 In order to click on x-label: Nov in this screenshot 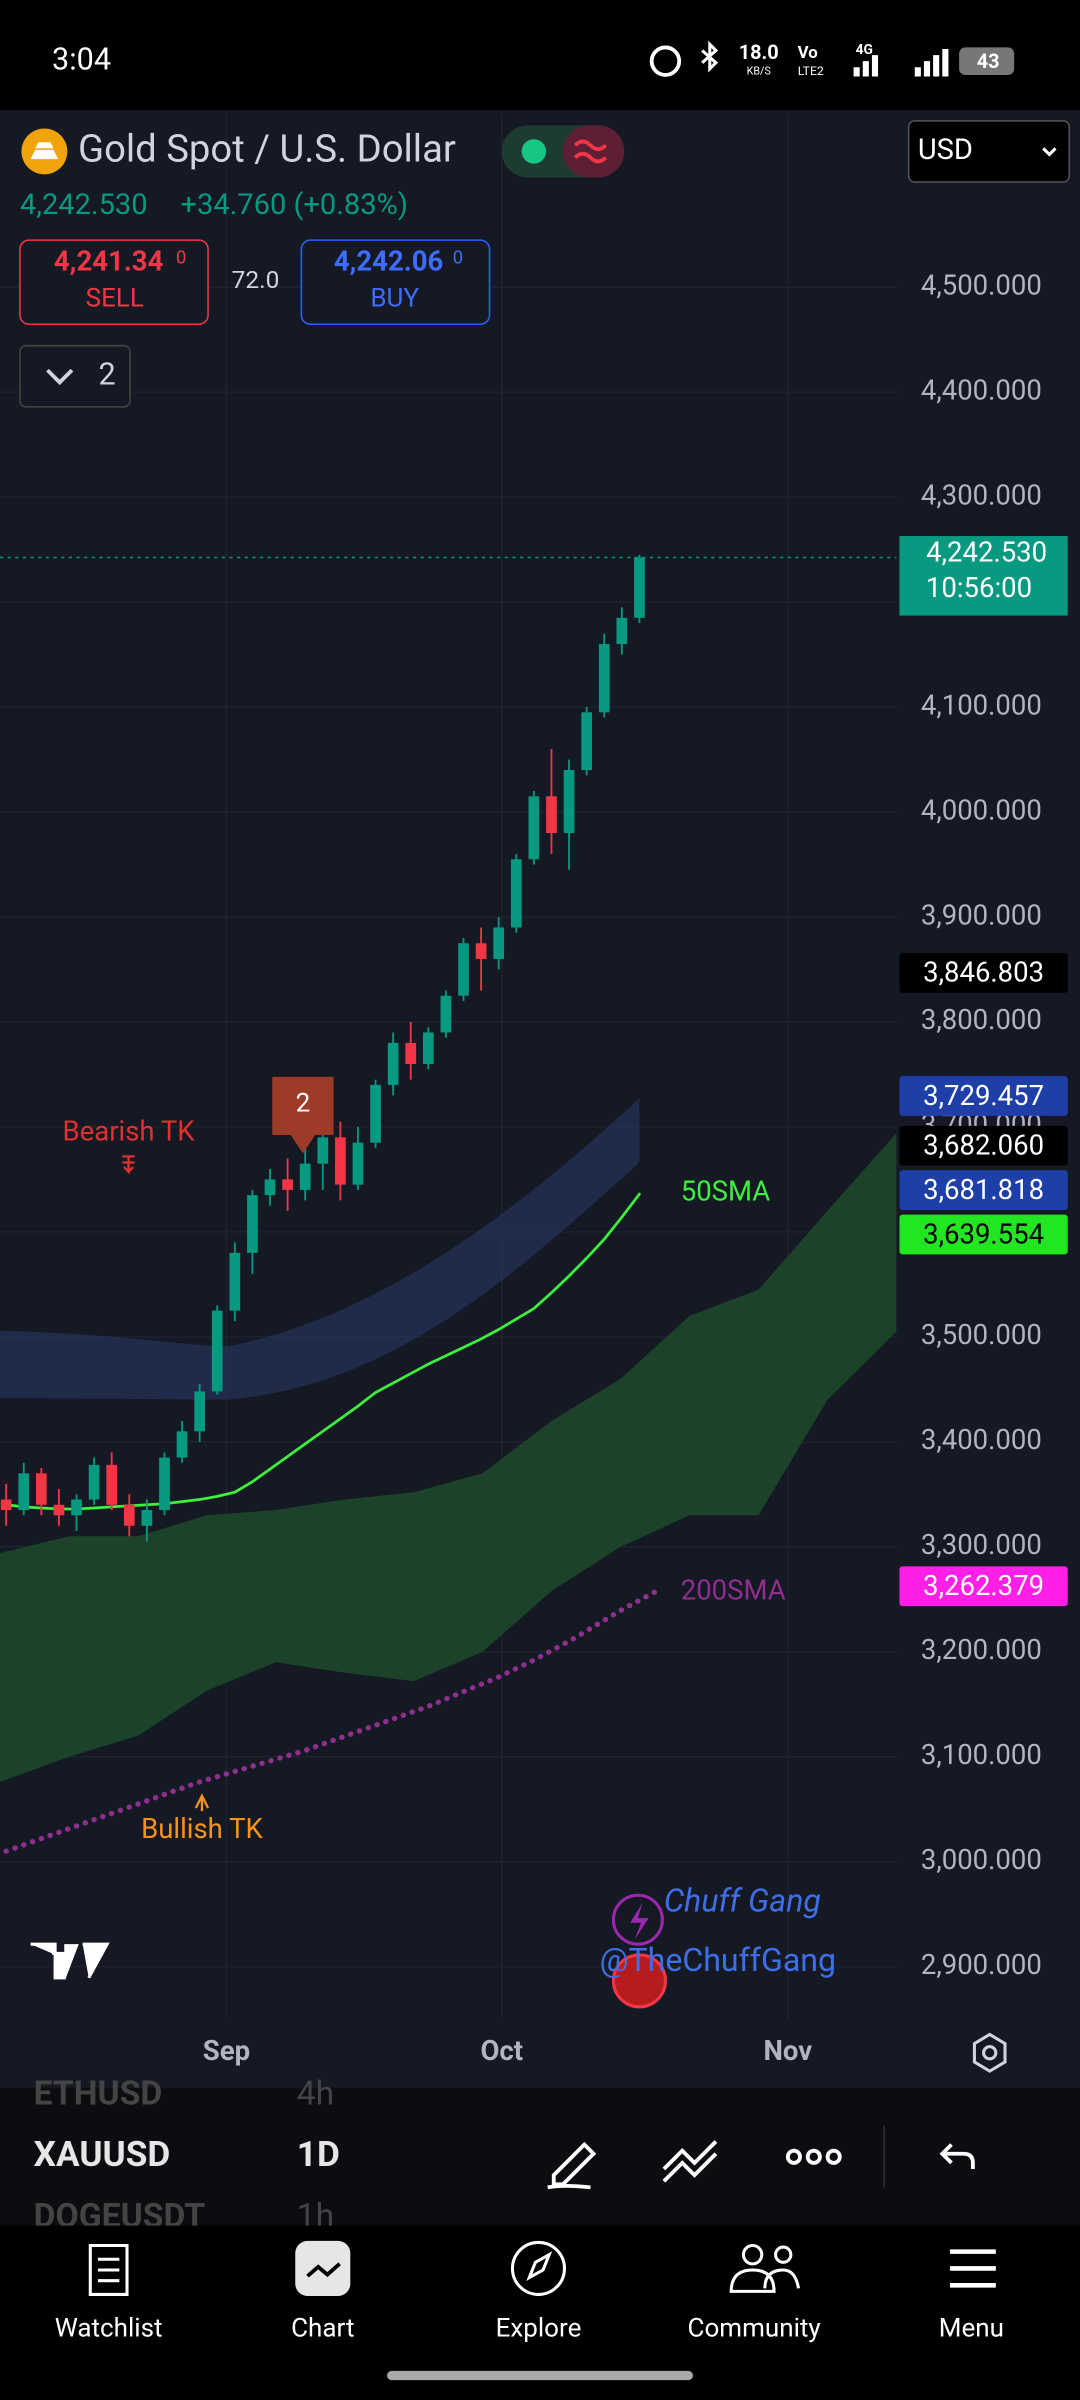, I will do `click(787, 2050)`.